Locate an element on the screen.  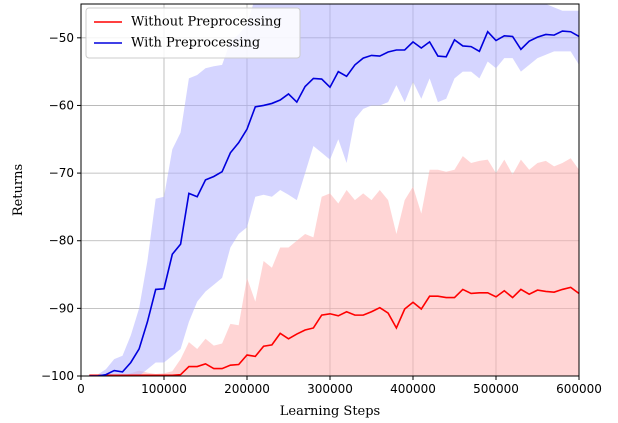
x-tick-label: 600000 is located at coordinates (579, 389).